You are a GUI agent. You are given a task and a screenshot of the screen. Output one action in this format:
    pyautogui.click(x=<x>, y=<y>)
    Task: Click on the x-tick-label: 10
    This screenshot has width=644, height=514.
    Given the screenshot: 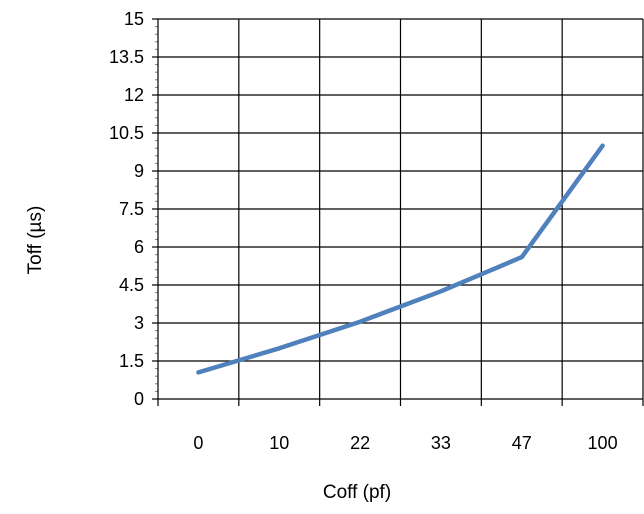 What is the action you would take?
    pyautogui.click(x=279, y=443)
    